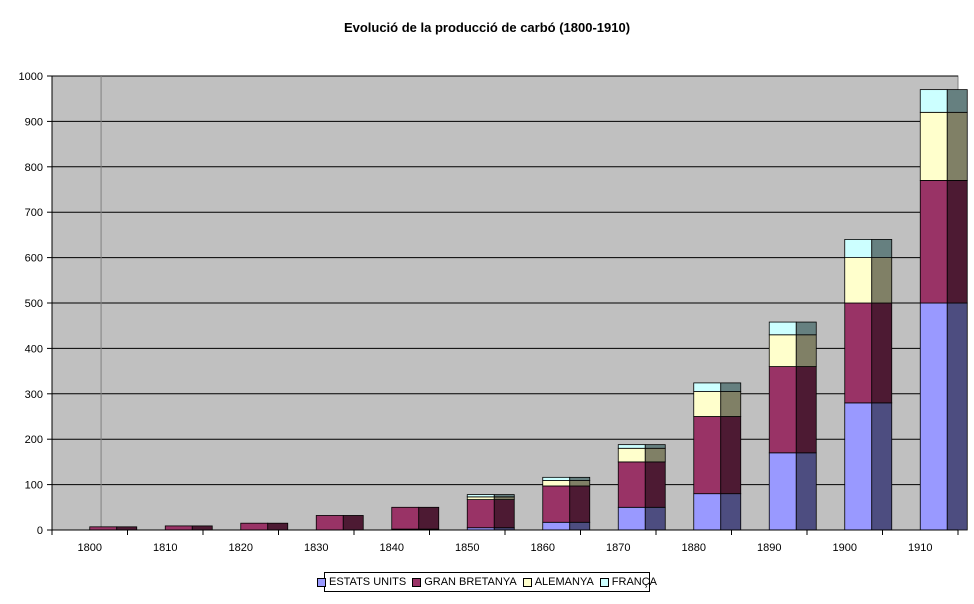 The image size is (974, 604). What do you see at coordinates (564, 582) in the screenshot?
I see `legend-label: ALEMANYA` at bounding box center [564, 582].